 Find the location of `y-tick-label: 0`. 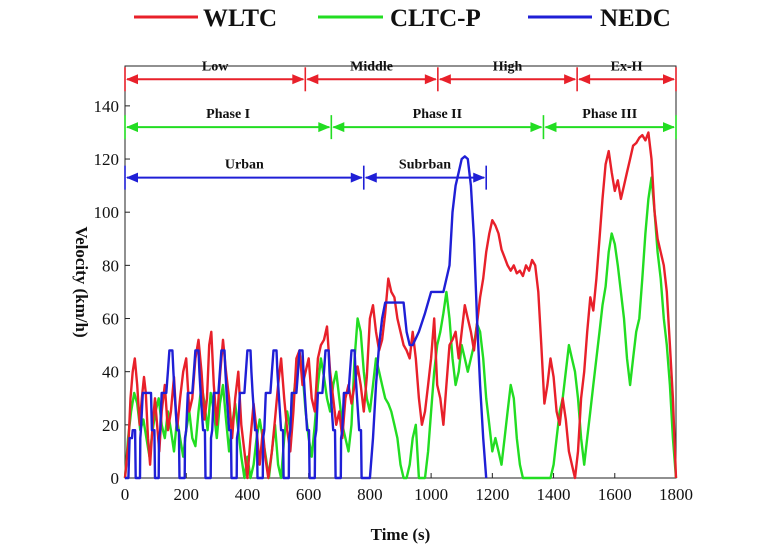

y-tick-label: 0 is located at coordinates (115, 478).